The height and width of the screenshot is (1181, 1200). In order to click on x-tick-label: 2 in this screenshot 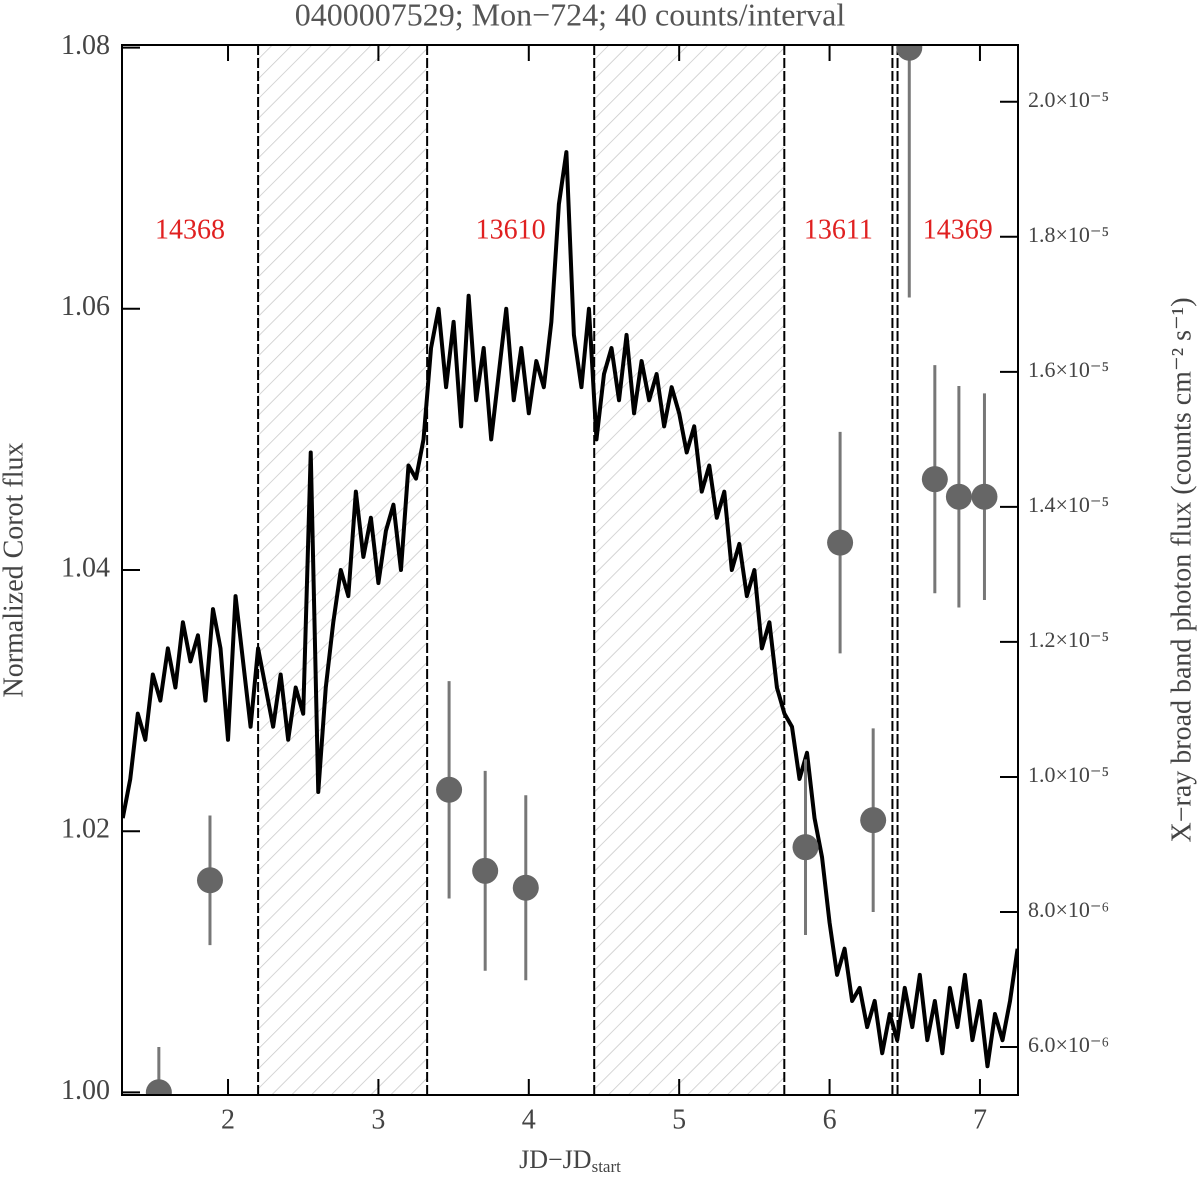, I will do `click(228, 1119)`.